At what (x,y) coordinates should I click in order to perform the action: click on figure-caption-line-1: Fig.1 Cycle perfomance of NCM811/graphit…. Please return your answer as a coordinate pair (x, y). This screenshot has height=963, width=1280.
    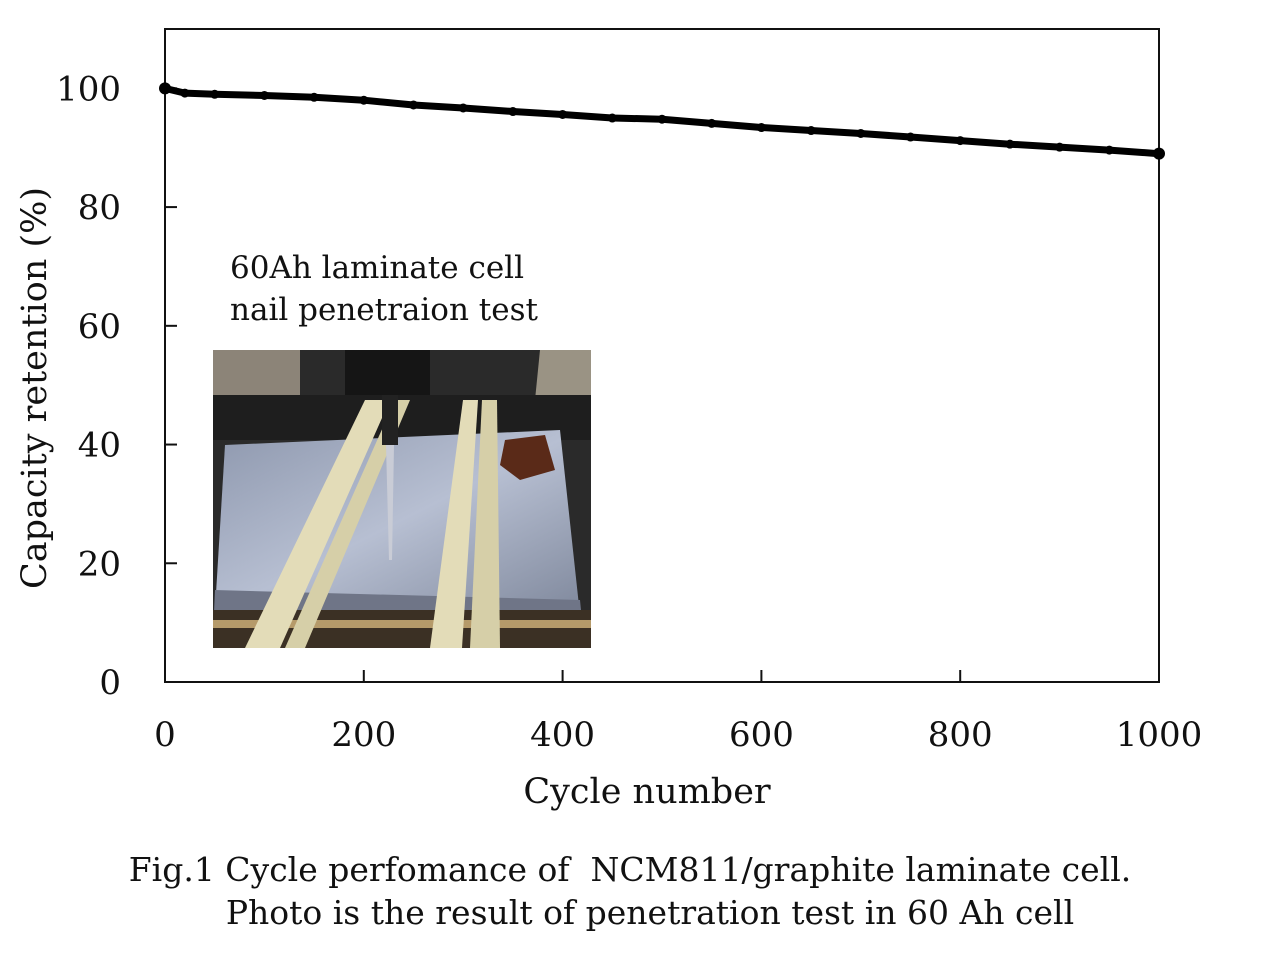
    Looking at the image, I should click on (630, 869).